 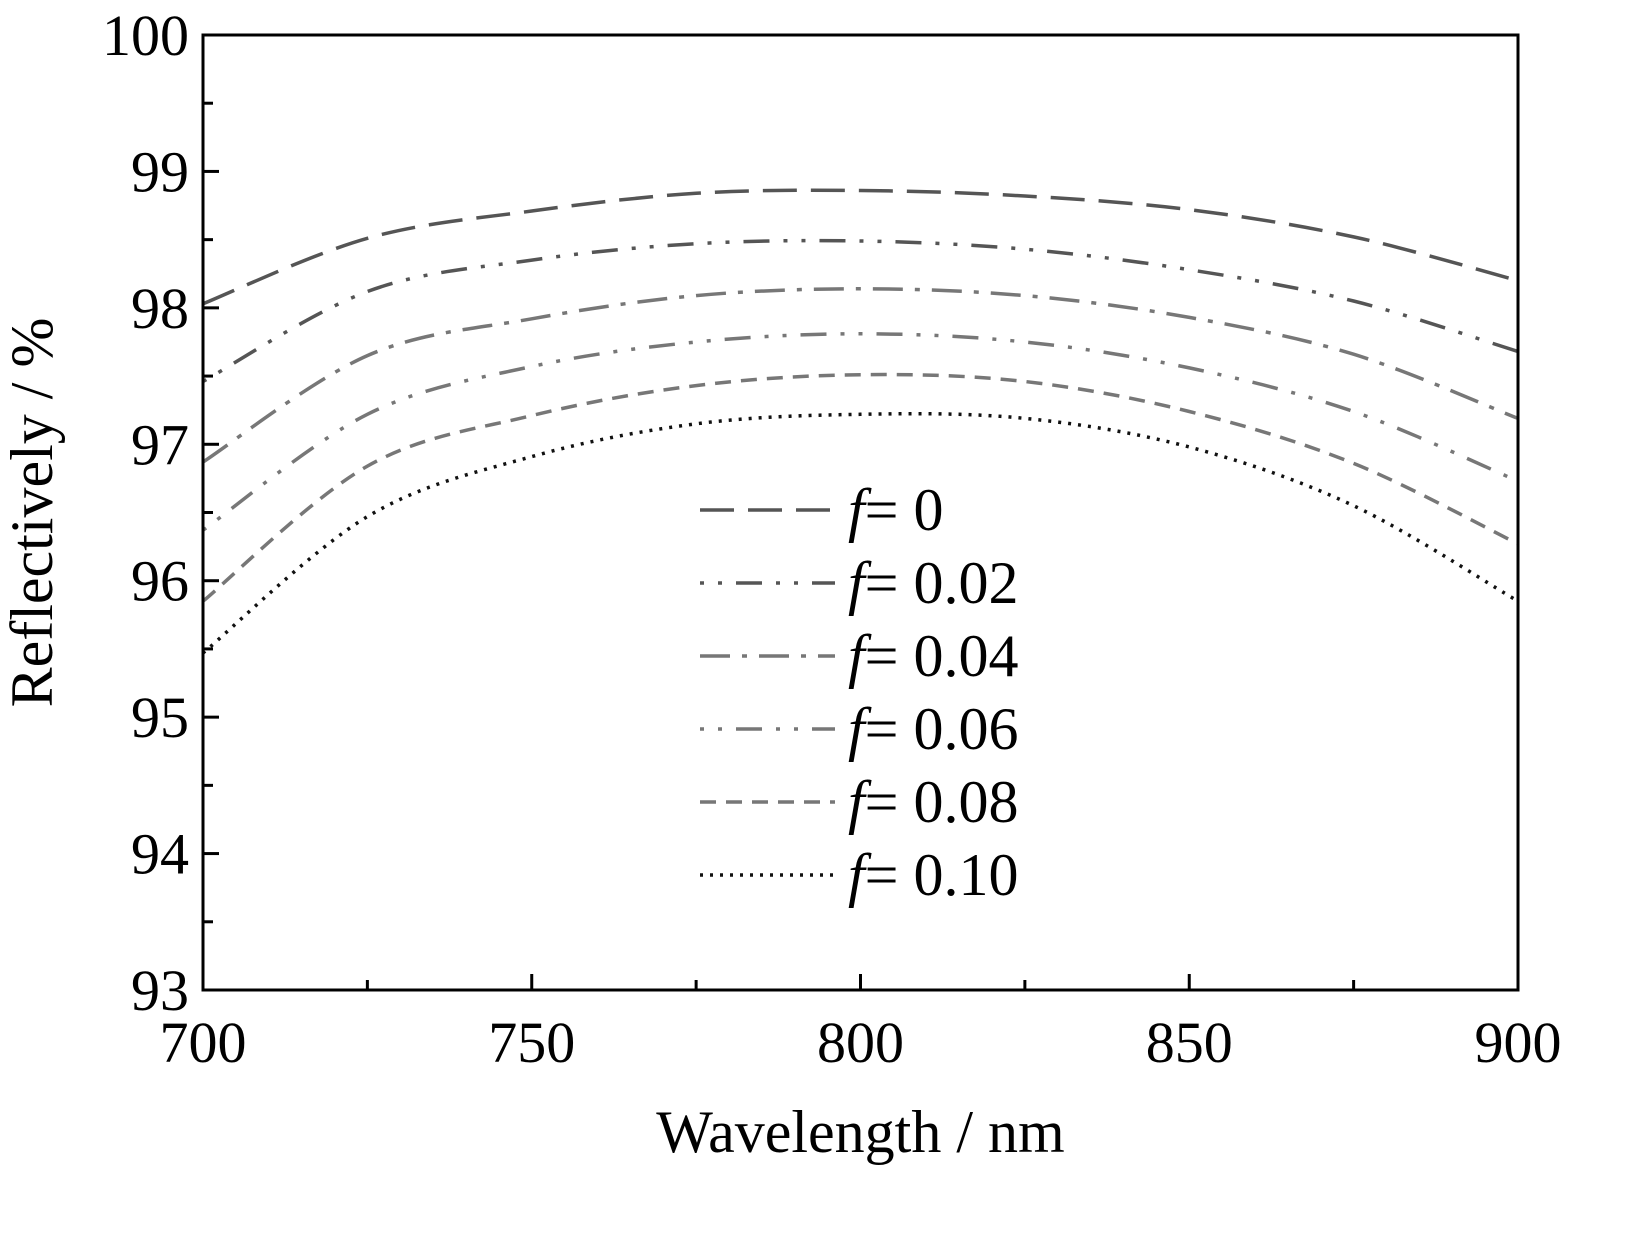 I want to click on legend-label: f= 0.02, so click(x=933, y=583).